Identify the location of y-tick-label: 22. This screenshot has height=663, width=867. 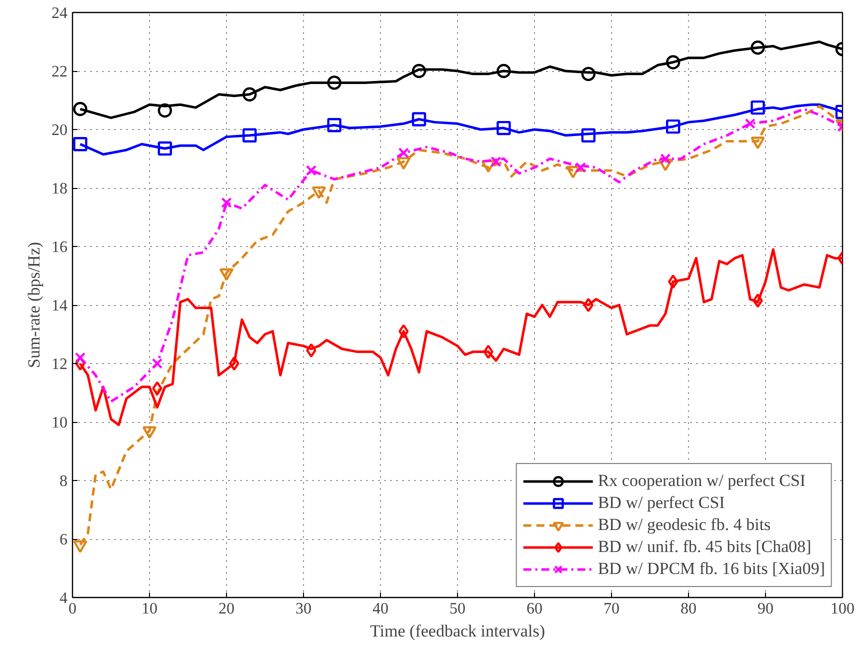
(60, 72).